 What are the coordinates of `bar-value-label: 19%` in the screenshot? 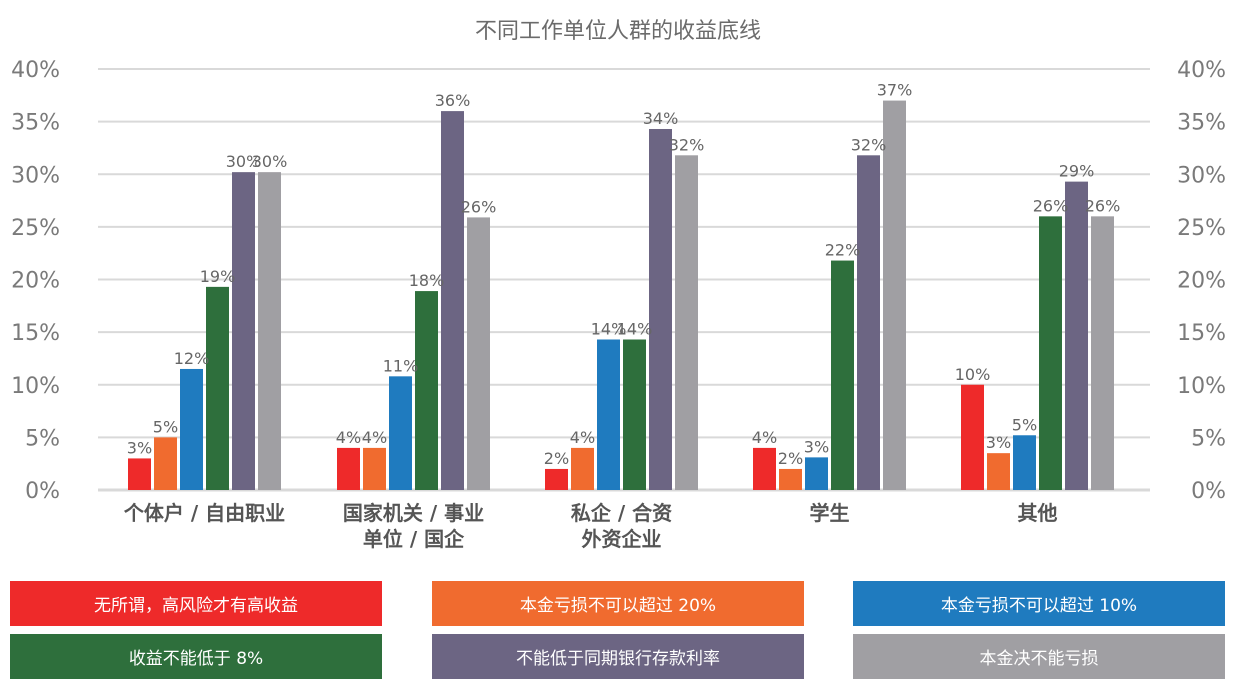 It's located at (218, 276).